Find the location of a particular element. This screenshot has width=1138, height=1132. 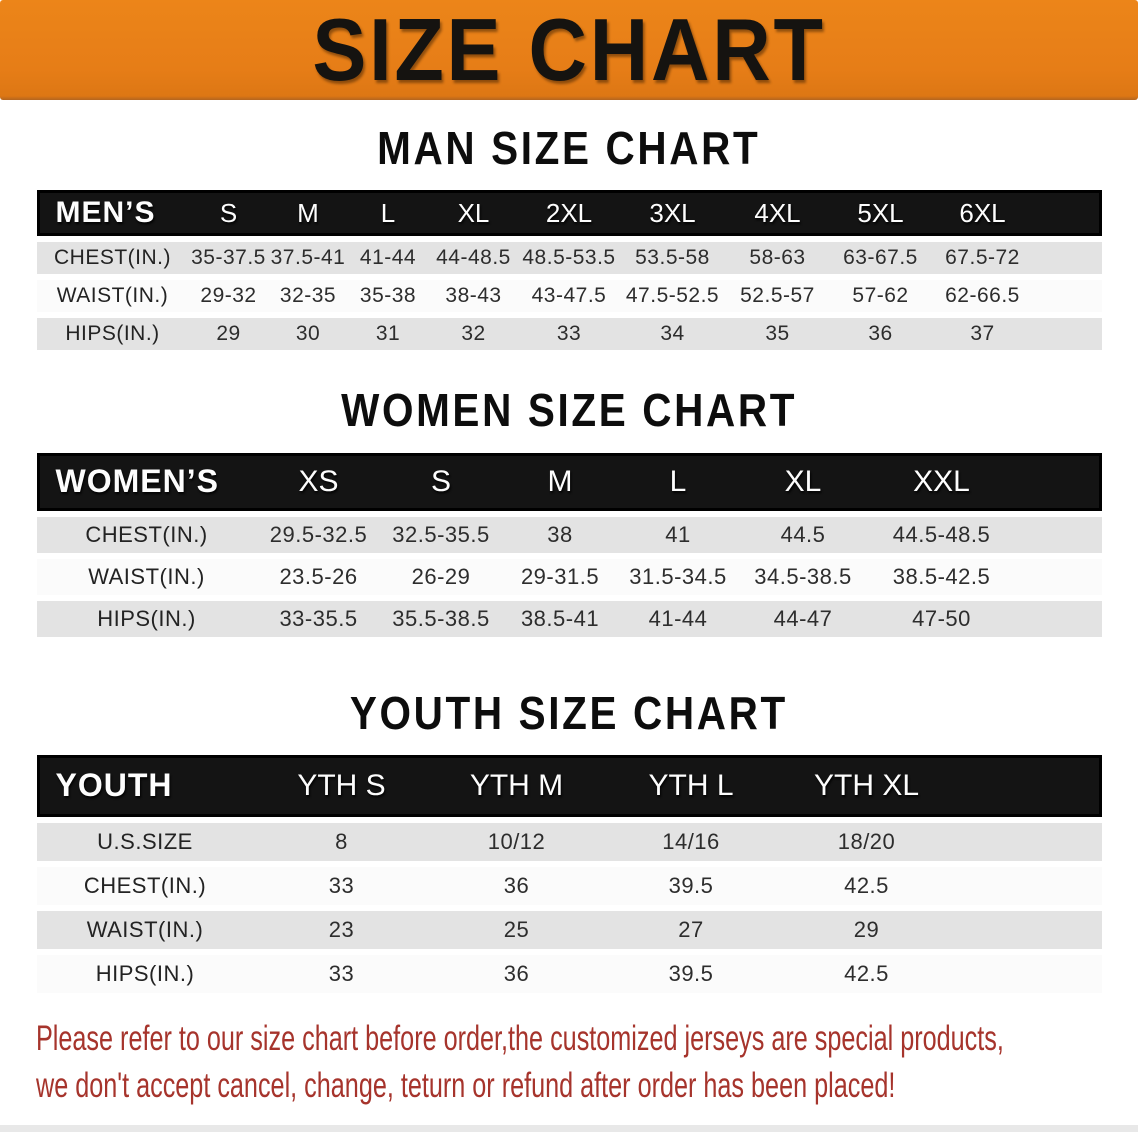

table-cell: 52.5-57 is located at coordinates (777, 296).